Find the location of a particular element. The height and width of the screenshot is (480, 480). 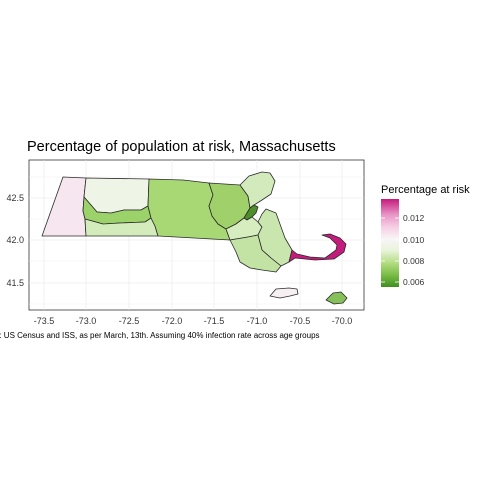

legend-tick-label: 0.006 is located at coordinates (414, 282).